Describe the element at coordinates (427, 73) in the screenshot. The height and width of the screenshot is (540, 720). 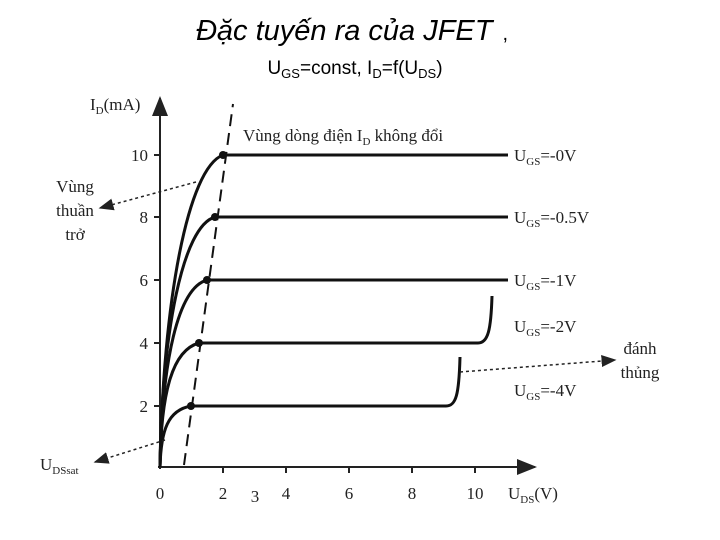
I see `sub-part: DS` at that location.